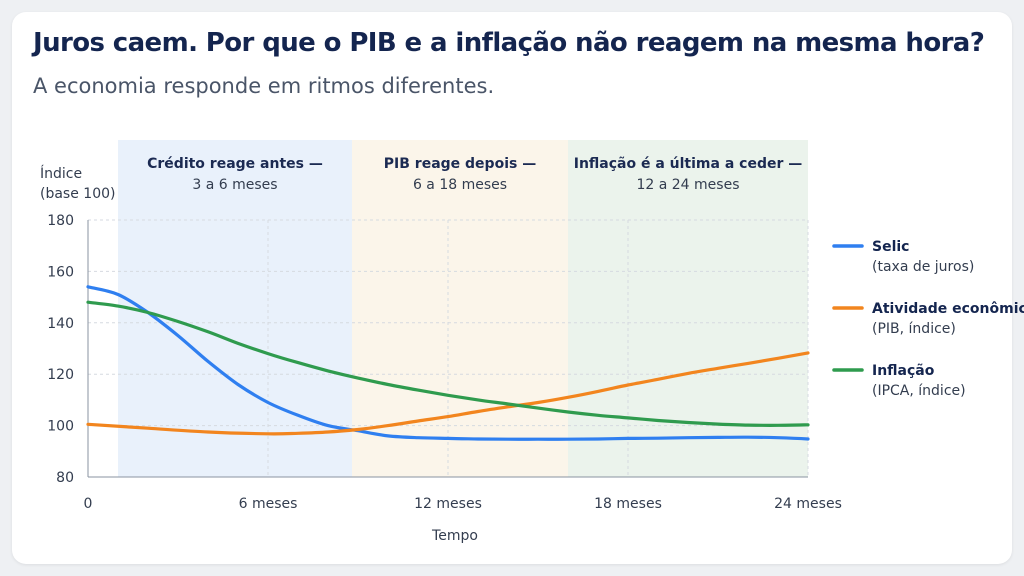 This screenshot has width=1024, height=576. I want to click on y-axis-label-line2: (base 100), so click(77, 194).